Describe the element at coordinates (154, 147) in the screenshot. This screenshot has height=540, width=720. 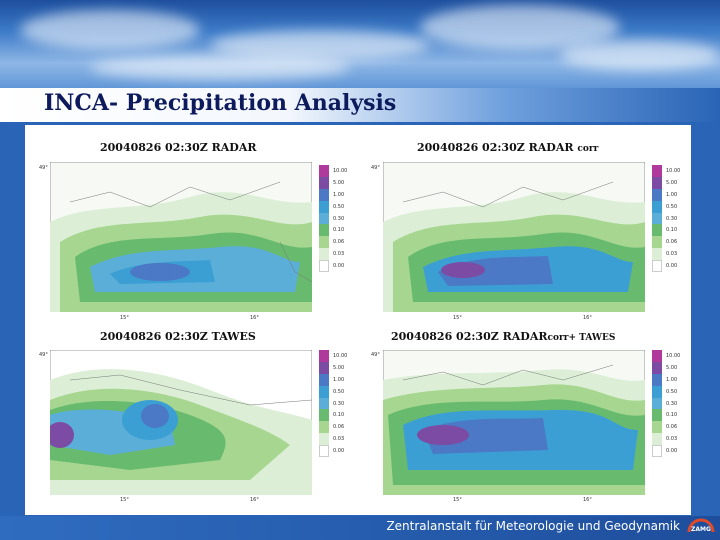
I see `panel-1-time: 20040826 02:30Z` at that location.